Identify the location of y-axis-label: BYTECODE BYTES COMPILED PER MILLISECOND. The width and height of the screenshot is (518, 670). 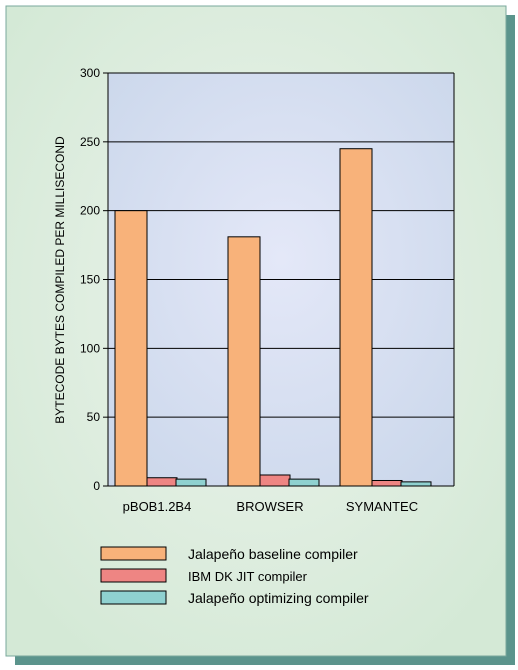
(60, 280).